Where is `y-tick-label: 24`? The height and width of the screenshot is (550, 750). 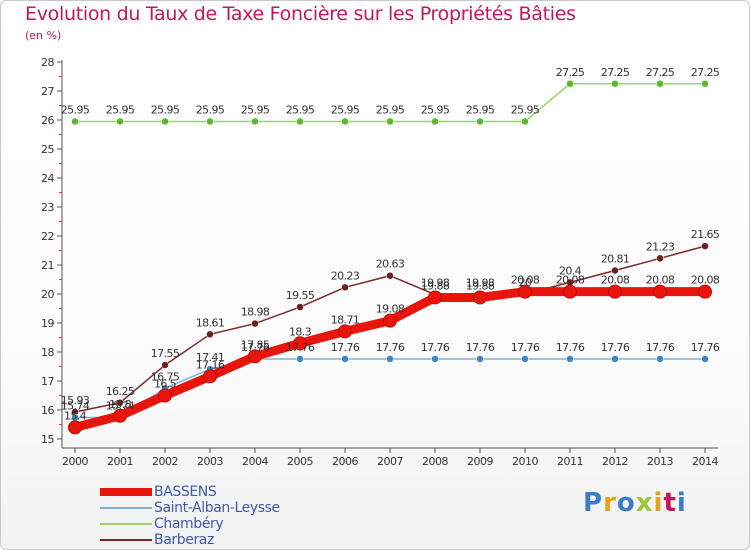 y-tick-label: 24 is located at coordinates (47, 178).